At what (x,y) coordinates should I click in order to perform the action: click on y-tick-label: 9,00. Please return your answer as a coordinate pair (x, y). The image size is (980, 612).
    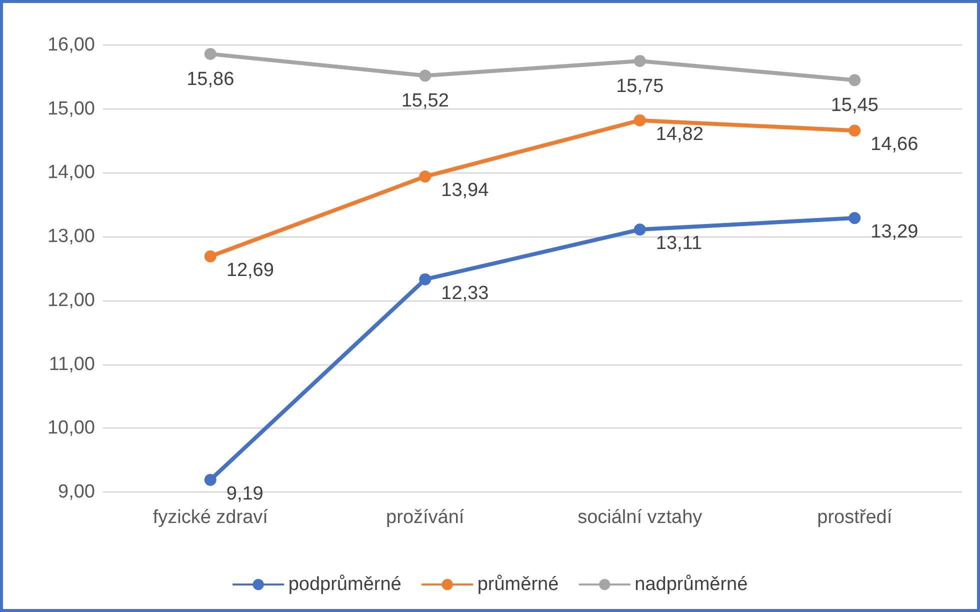
    Looking at the image, I should click on (76, 492).